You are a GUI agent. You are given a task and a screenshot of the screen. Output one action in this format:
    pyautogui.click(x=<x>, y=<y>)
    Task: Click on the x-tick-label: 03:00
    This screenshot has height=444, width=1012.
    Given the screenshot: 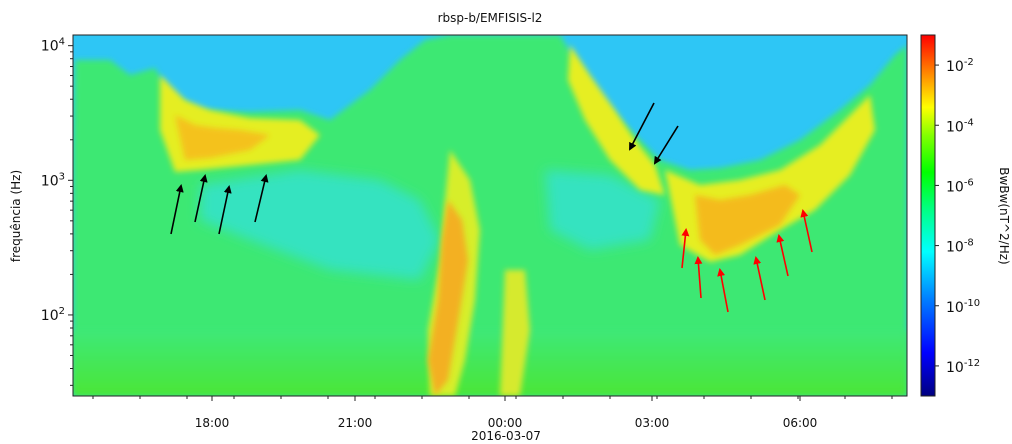 What is the action you would take?
    pyautogui.click(x=652, y=423)
    